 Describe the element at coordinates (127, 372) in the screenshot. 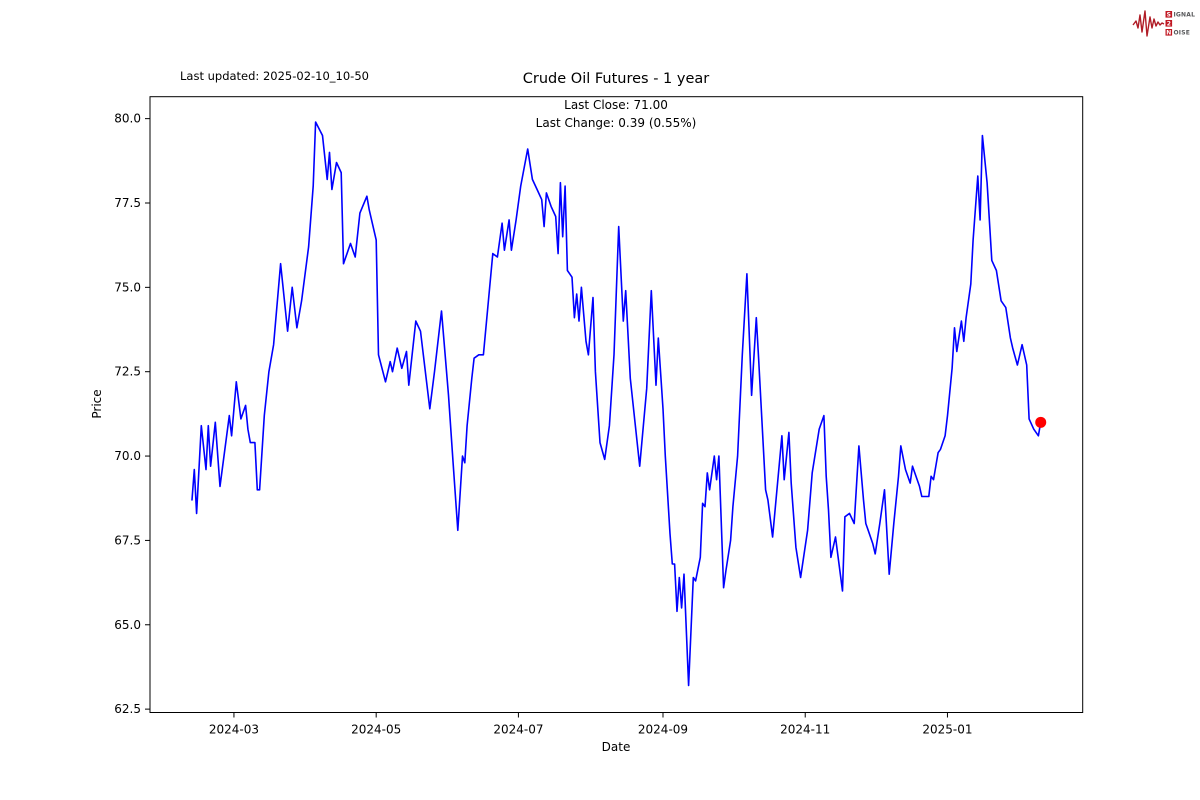

I see `y-axis-tick-label: 72.5` at that location.